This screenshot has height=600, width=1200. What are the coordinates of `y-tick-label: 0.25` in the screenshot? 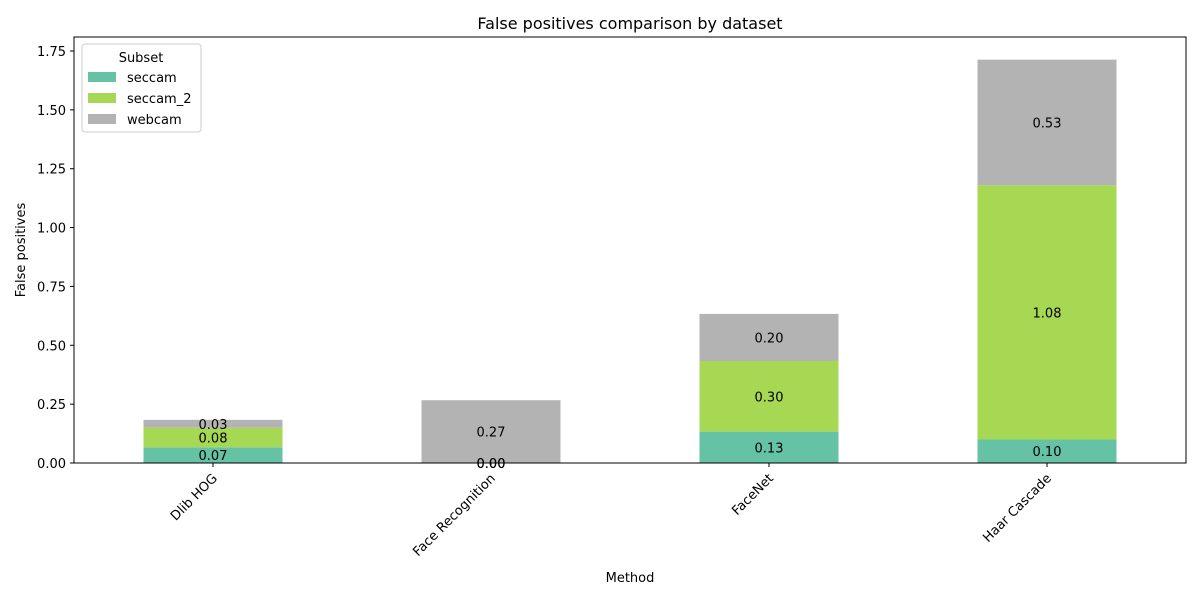 It's located at (51, 405).